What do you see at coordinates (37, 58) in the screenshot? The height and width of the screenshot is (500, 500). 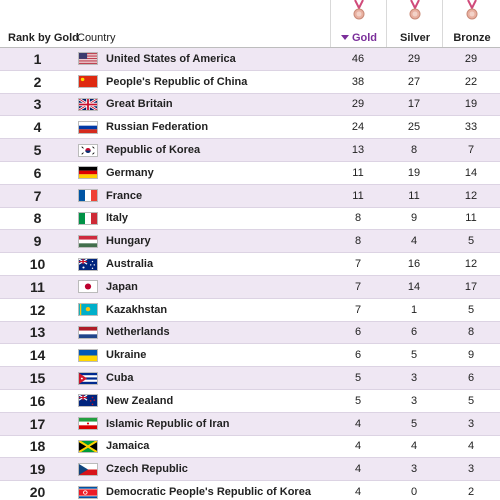 I see `rank-cell: 1` at bounding box center [37, 58].